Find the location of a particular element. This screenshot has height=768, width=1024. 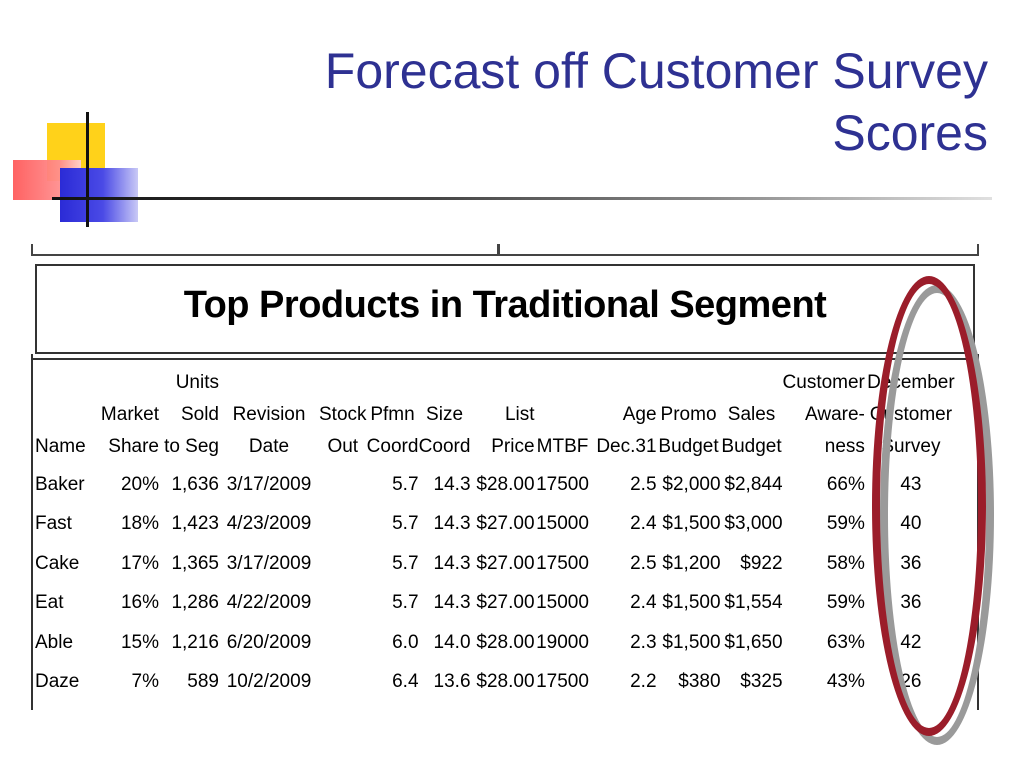

cell-customer-awareness: 63% is located at coordinates (845, 642).